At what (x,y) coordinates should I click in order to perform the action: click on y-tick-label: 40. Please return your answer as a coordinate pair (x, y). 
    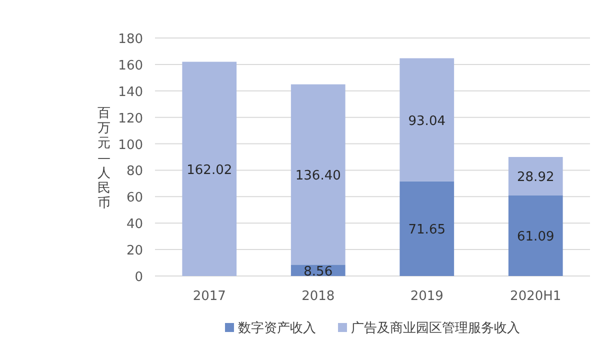
    Looking at the image, I should click on (134, 224).